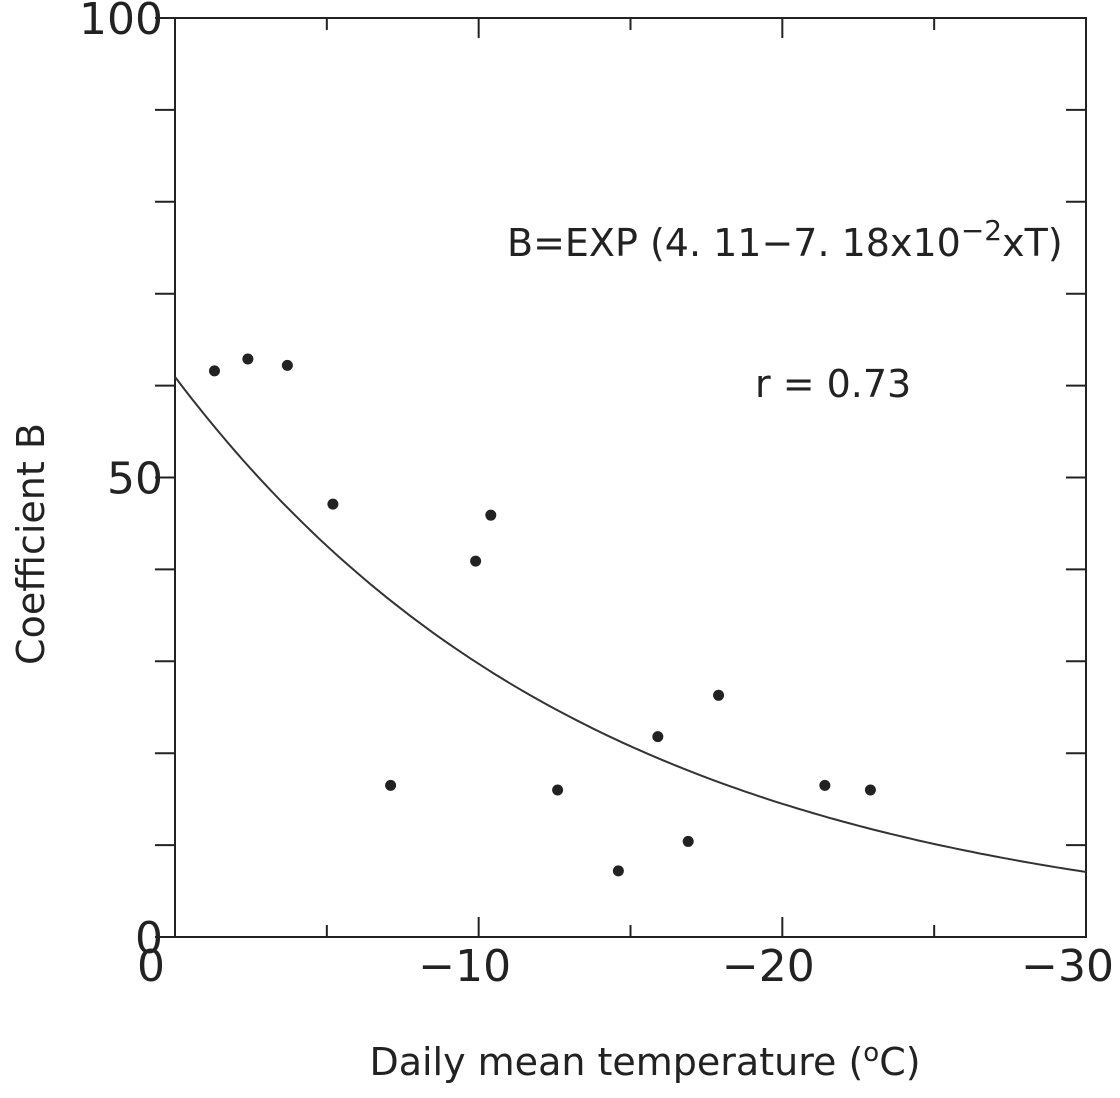 Image resolution: width=1120 pixels, height=1098 pixels. What do you see at coordinates (616, 1062) in the screenshot?
I see `x-axis-title-main: Daily mean temperature (` at bounding box center [616, 1062].